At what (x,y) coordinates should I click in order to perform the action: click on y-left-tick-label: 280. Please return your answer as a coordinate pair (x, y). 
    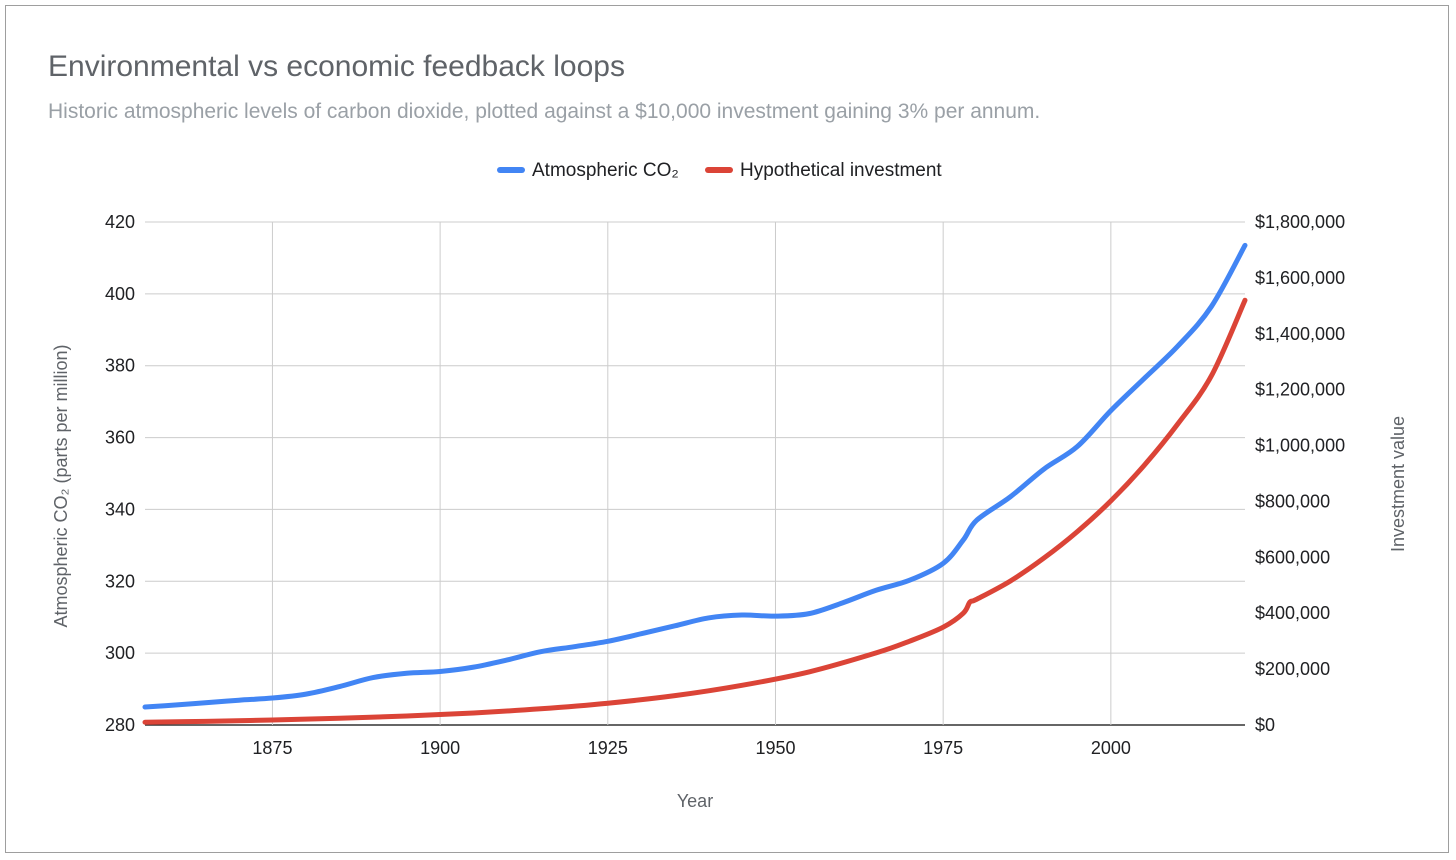
    Looking at the image, I should click on (120, 725).